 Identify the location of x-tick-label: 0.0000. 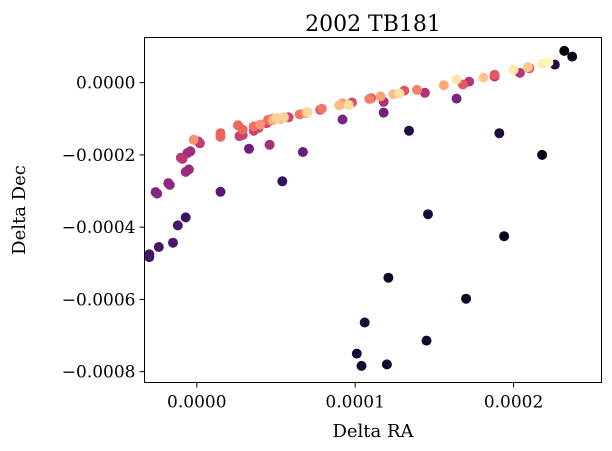
(196, 403).